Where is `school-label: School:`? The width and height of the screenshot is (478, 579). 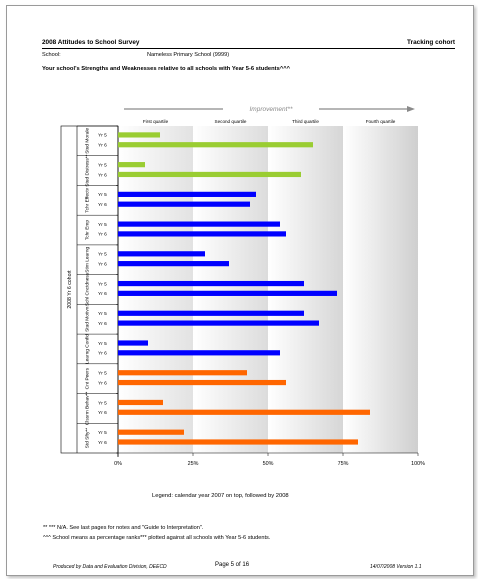 school-label: School: is located at coordinates (51, 55).